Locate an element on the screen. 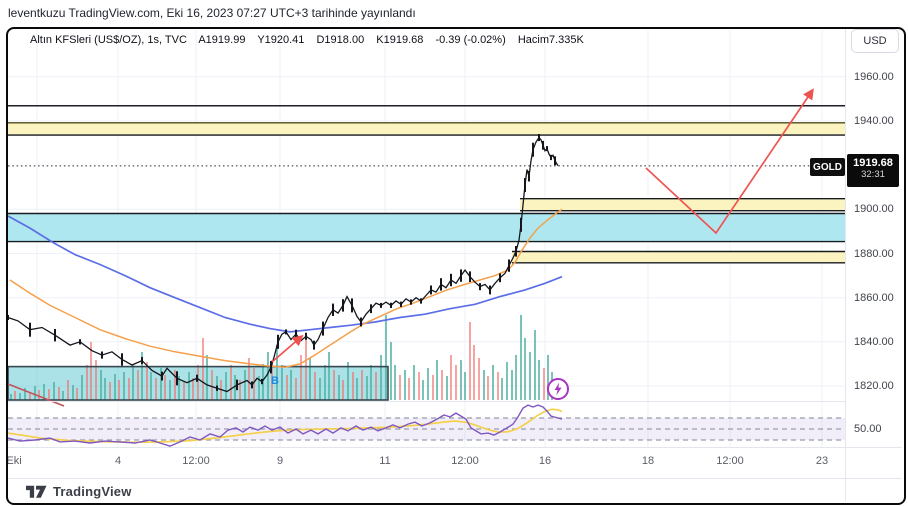  symbol-title: Altın KFSleri (US$/OZ), 1s, TVC is located at coordinates (108, 40).